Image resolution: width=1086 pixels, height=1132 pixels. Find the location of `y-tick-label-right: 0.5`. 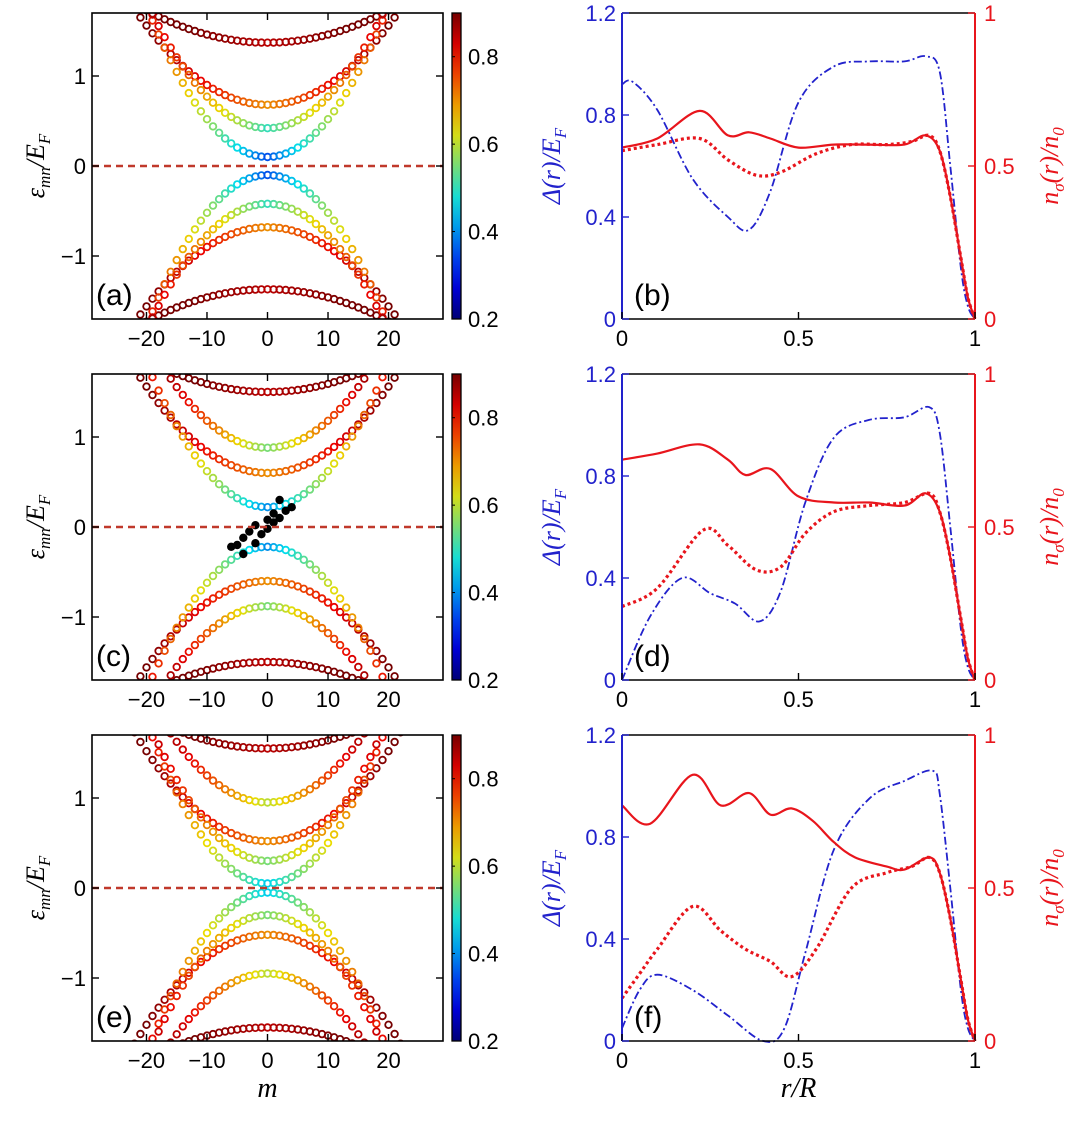

y-tick-label-right: 0.5 is located at coordinates (999, 527).